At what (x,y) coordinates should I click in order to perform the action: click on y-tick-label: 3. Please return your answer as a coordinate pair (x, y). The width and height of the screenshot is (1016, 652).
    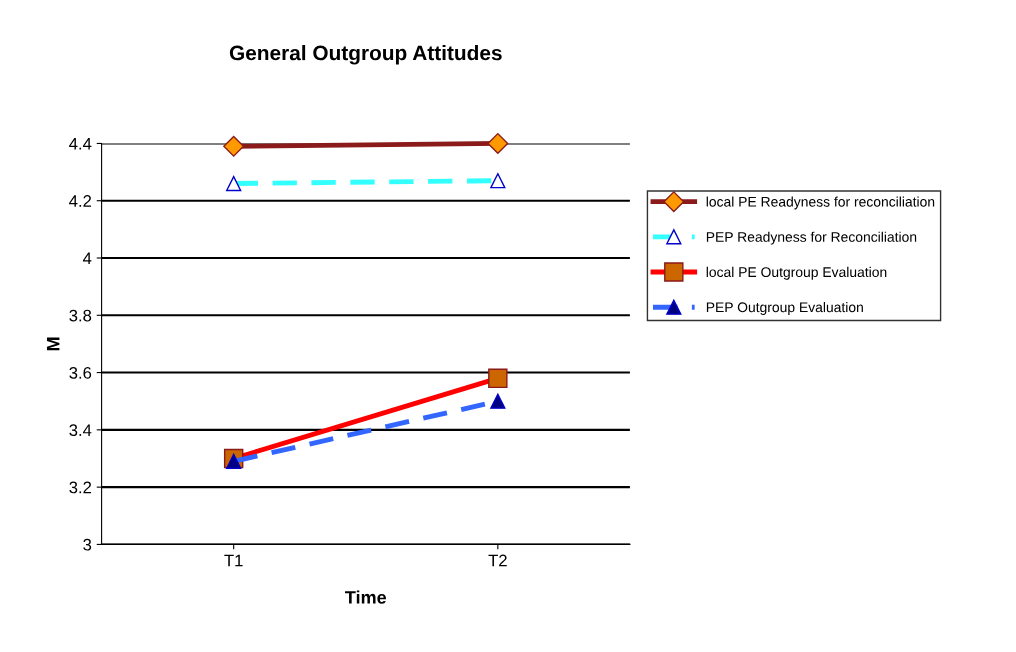
    Looking at the image, I should click on (87, 544).